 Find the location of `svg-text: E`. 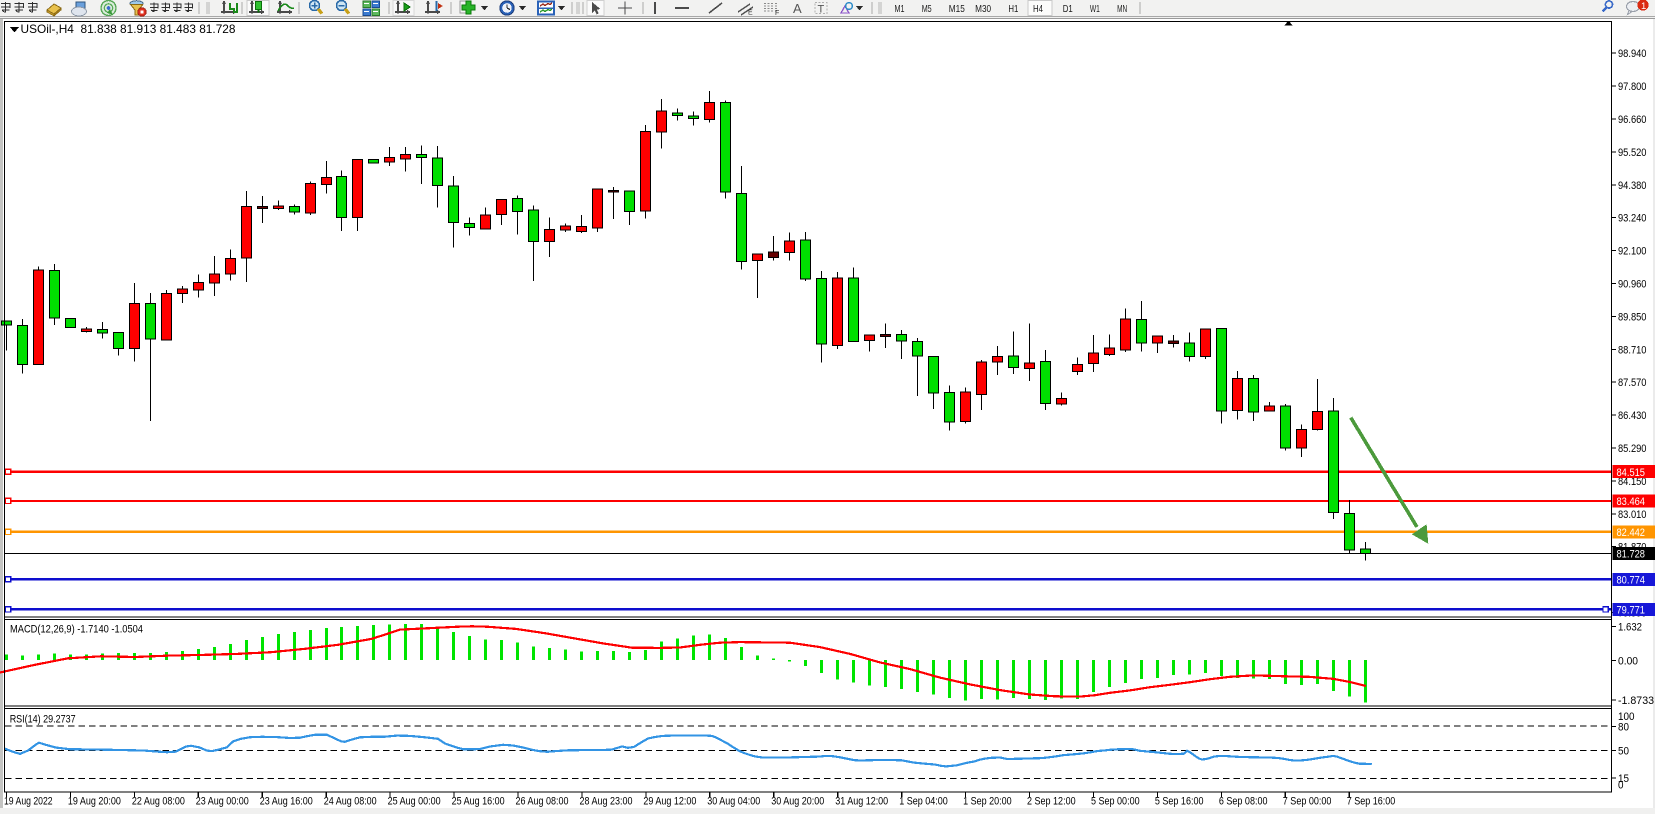

svg-text: E is located at coordinates (750, 13).